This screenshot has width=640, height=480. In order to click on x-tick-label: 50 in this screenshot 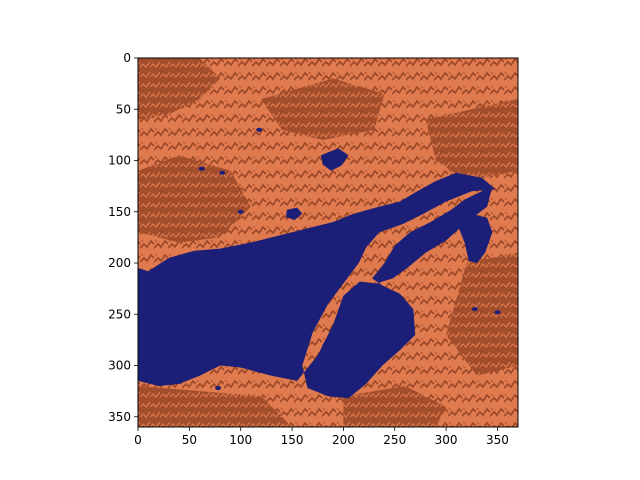, I will do `click(189, 440)`.